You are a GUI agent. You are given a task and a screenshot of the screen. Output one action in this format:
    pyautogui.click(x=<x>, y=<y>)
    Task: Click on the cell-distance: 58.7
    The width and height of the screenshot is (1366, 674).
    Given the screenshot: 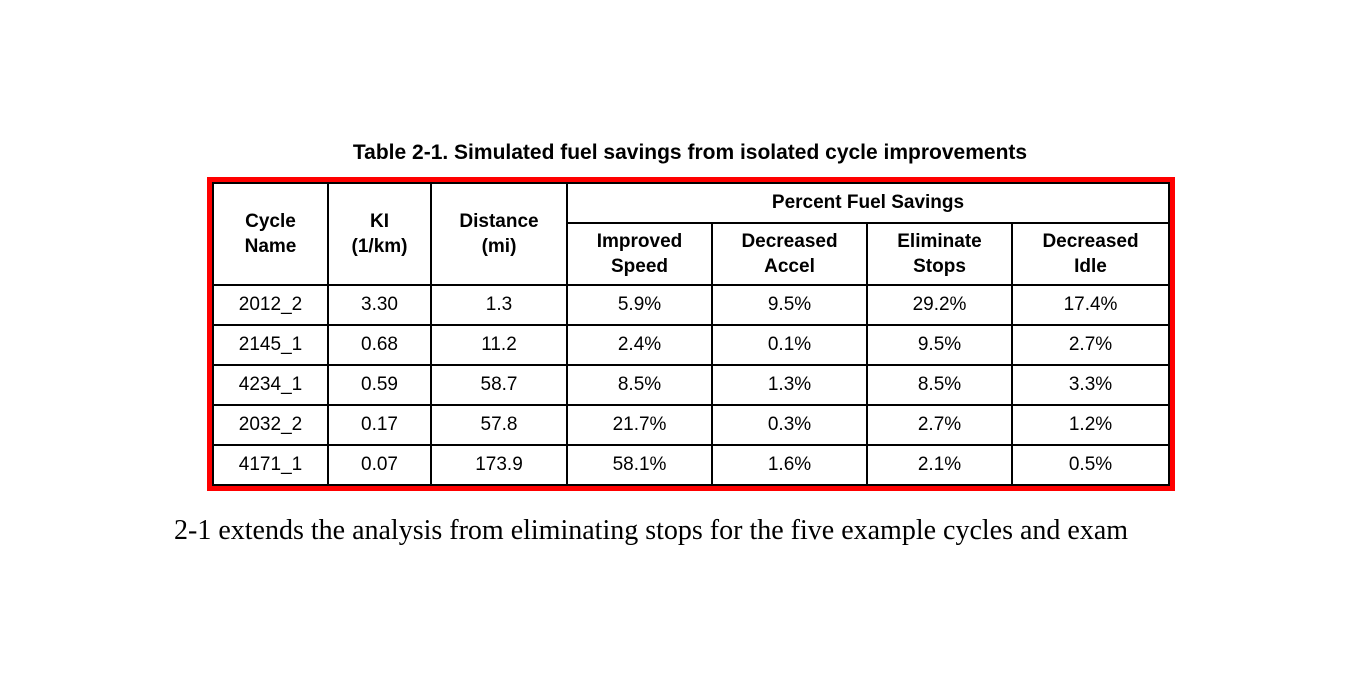 What is the action you would take?
    pyautogui.click(x=499, y=385)
    